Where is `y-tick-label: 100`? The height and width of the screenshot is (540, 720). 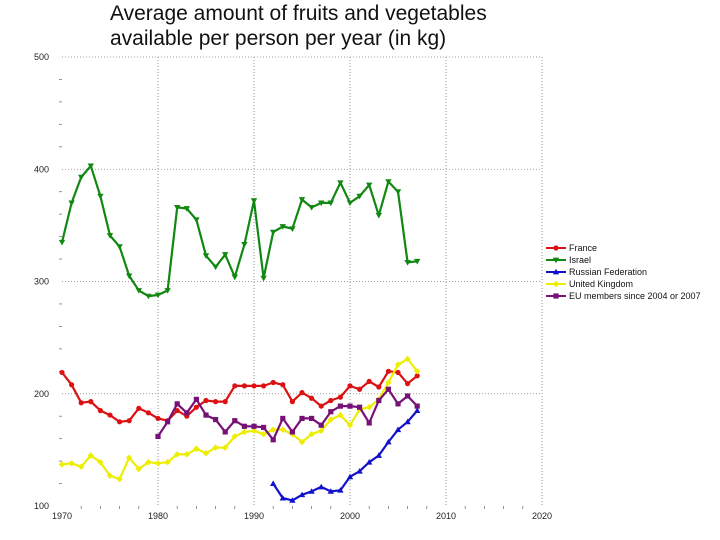
y-tick-label: 100 is located at coordinates (41, 506).